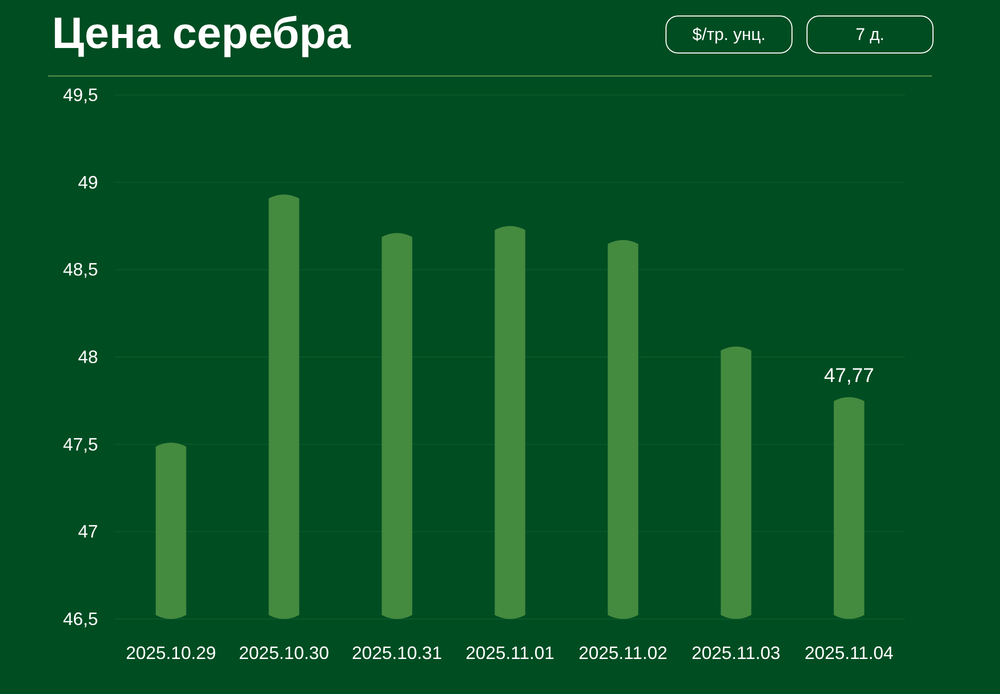 This screenshot has height=694, width=1000. I want to click on x-tick-label: 2025.11.02, so click(623, 653).